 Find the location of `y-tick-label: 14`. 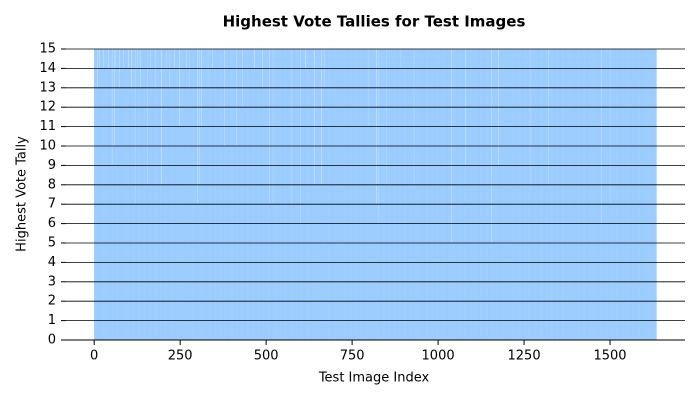

y-tick-label: 14 is located at coordinates (47, 68).